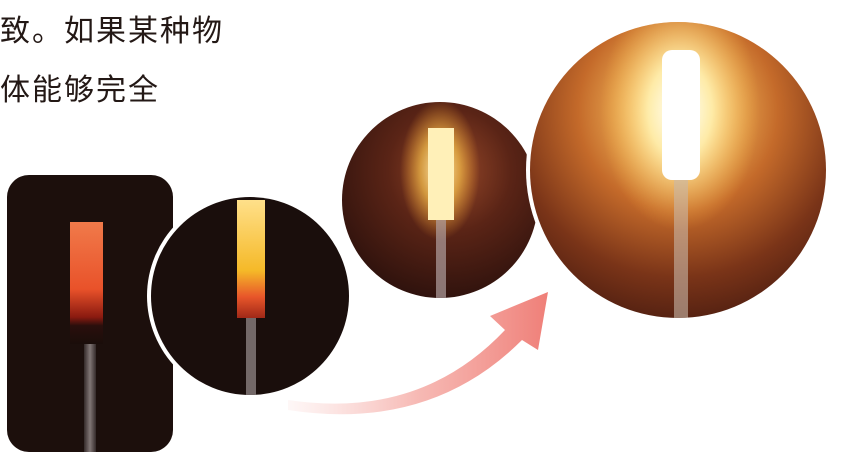 The width and height of the screenshot is (841, 452). What do you see at coordinates (440, 200) in the screenshot?
I see `heated-rod-bright-photo` at bounding box center [440, 200].